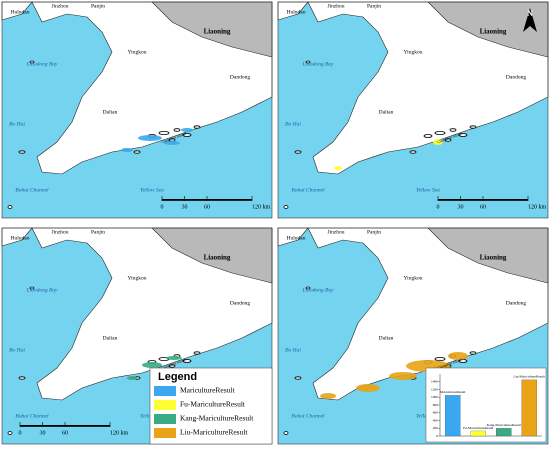 The image size is (550, 451). I want to click on legend-label: Kang-MaricultureResult, so click(217, 418).